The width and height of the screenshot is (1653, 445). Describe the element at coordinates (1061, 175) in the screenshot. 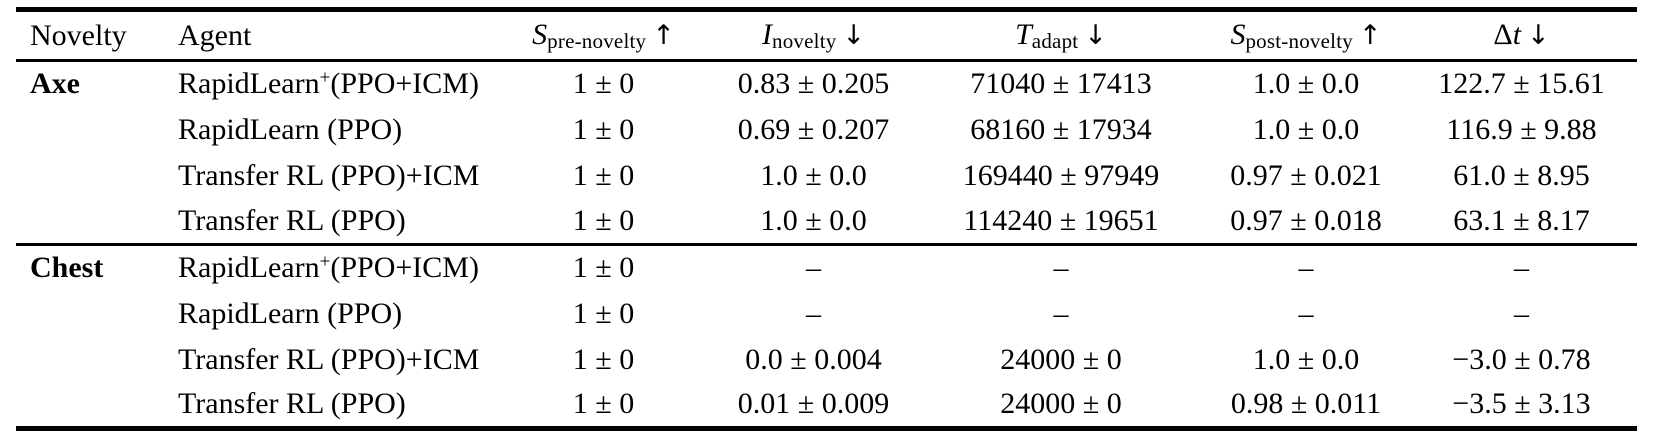

I see `t-adapt-cell: 169440 ± 97949` at that location.